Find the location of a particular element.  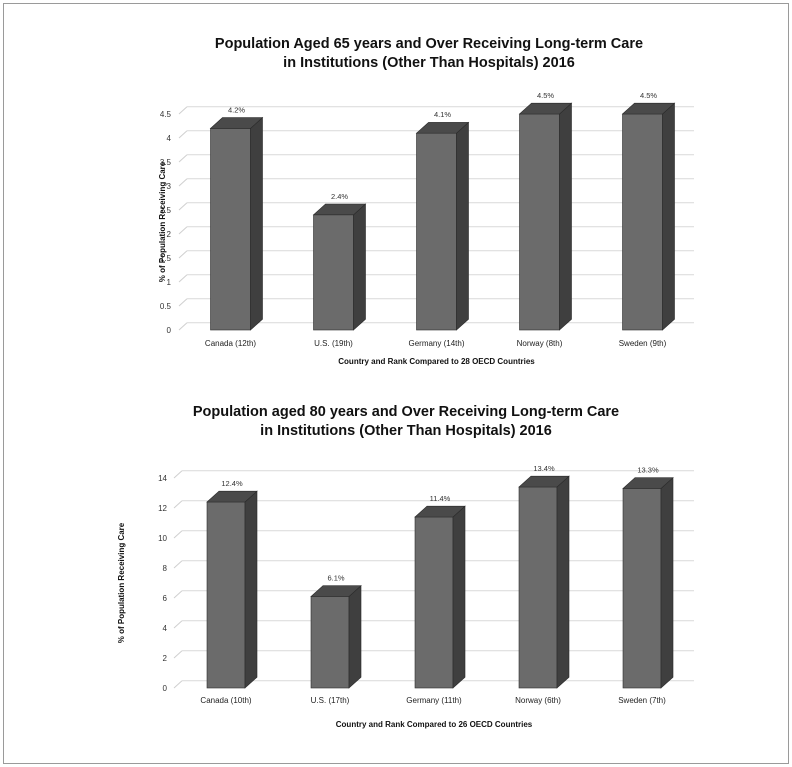

y-tick-label: 10 is located at coordinates (162, 538).